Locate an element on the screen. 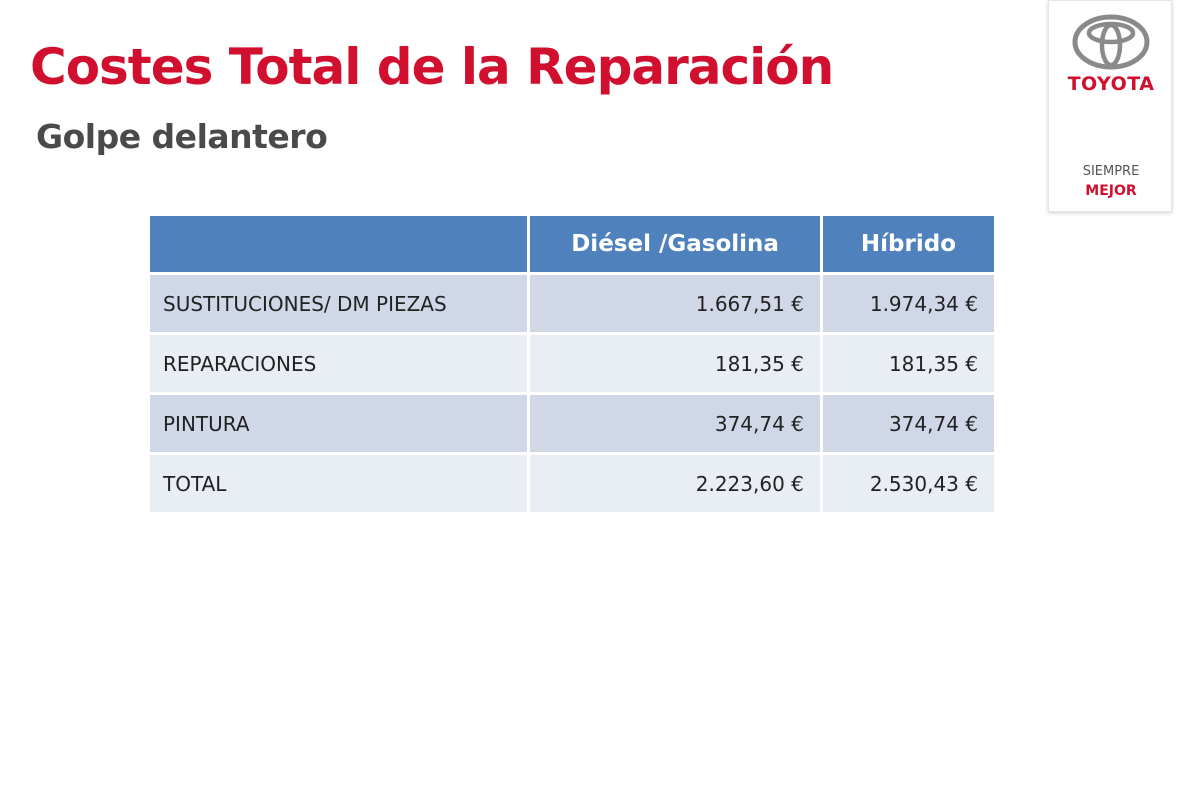 The height and width of the screenshot is (800, 1200). hibrido-value: 2.530,43 € is located at coordinates (908, 483).